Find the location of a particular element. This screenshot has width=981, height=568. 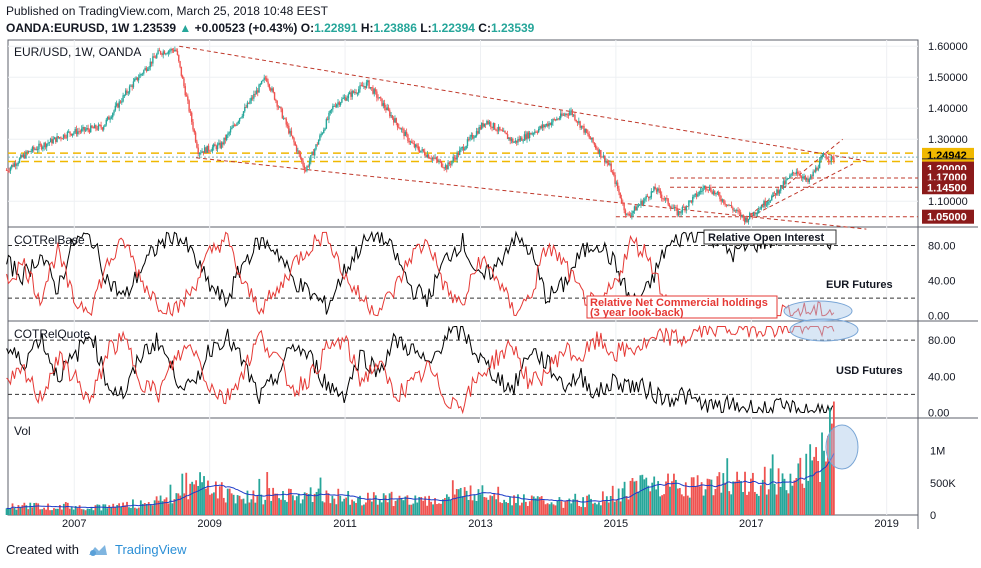

high-label: H: is located at coordinates (367, 28).